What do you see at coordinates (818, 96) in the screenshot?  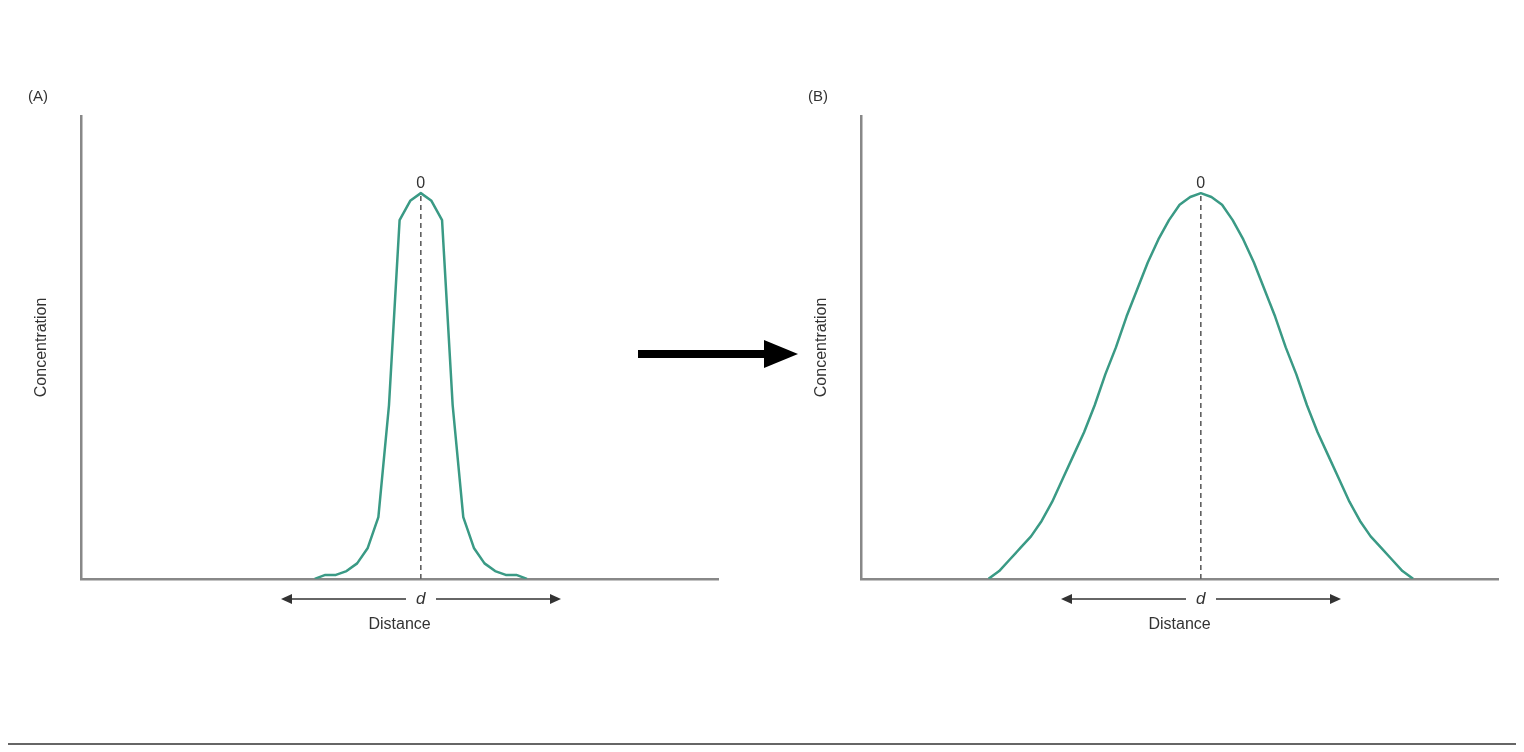 I see `chart-title: (B)` at bounding box center [818, 96].